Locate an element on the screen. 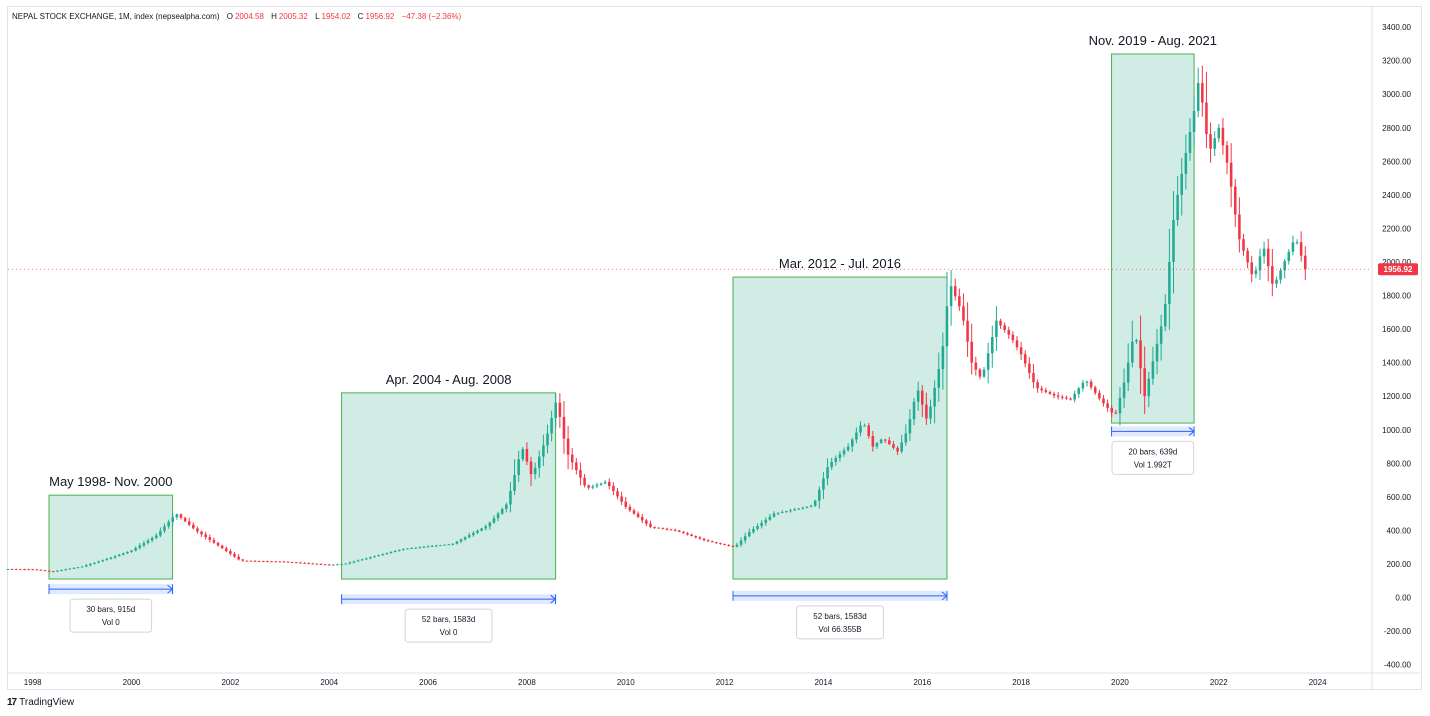 This screenshot has width=1430, height=716. zone-label: Mar. 2012 - Jul. 2016 is located at coordinates (840, 263).